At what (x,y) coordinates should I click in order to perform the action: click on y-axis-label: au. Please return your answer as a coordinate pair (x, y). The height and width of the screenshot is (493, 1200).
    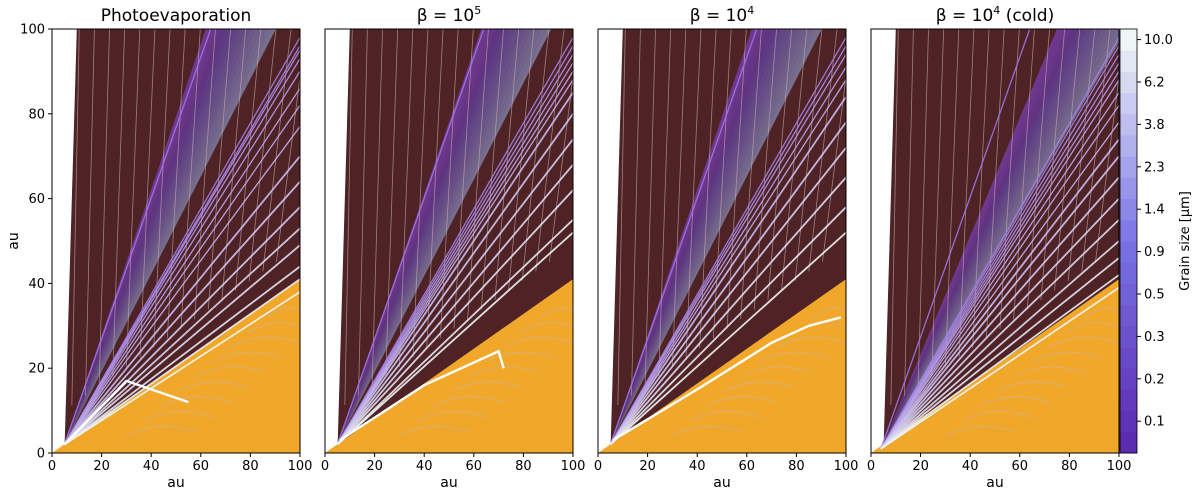
    Looking at the image, I should click on (14, 240).